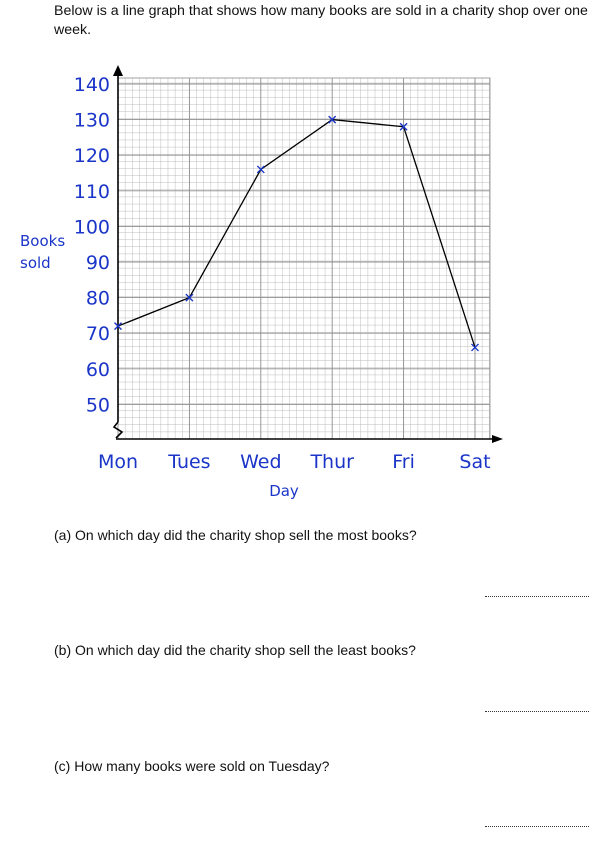 Image resolution: width=605 pixels, height=845 pixels. What do you see at coordinates (92, 85) in the screenshot?
I see `y-tick-label: 140` at bounding box center [92, 85].